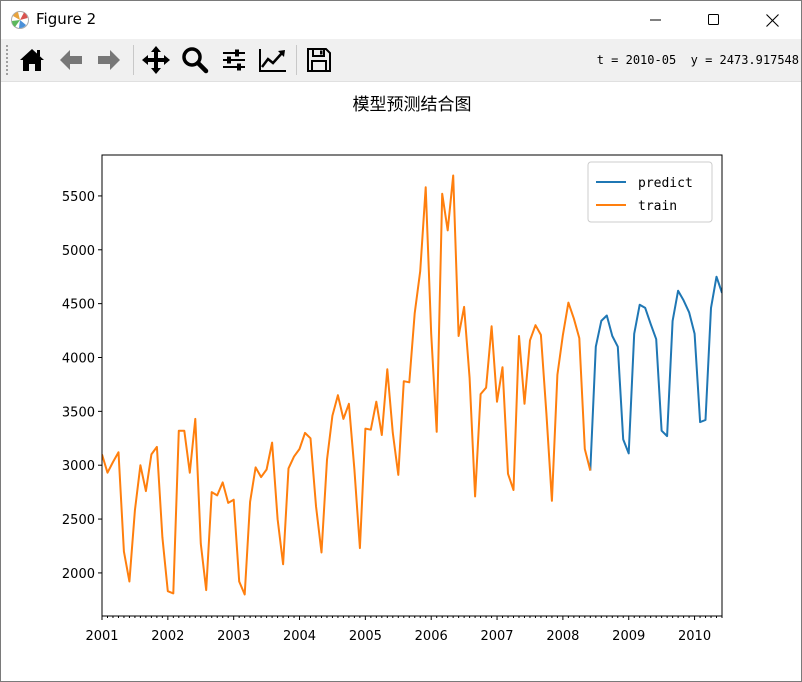 The image size is (802, 682). Describe the element at coordinates (78, 197) in the screenshot. I see `y-tick-label: 5500` at that location.